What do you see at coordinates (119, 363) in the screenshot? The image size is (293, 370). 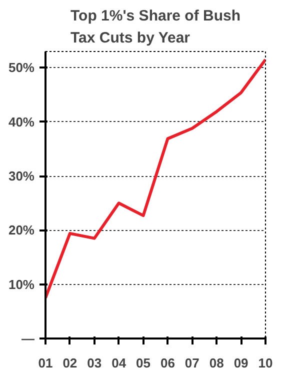 I see `x-tick-label: 04` at bounding box center [119, 363].